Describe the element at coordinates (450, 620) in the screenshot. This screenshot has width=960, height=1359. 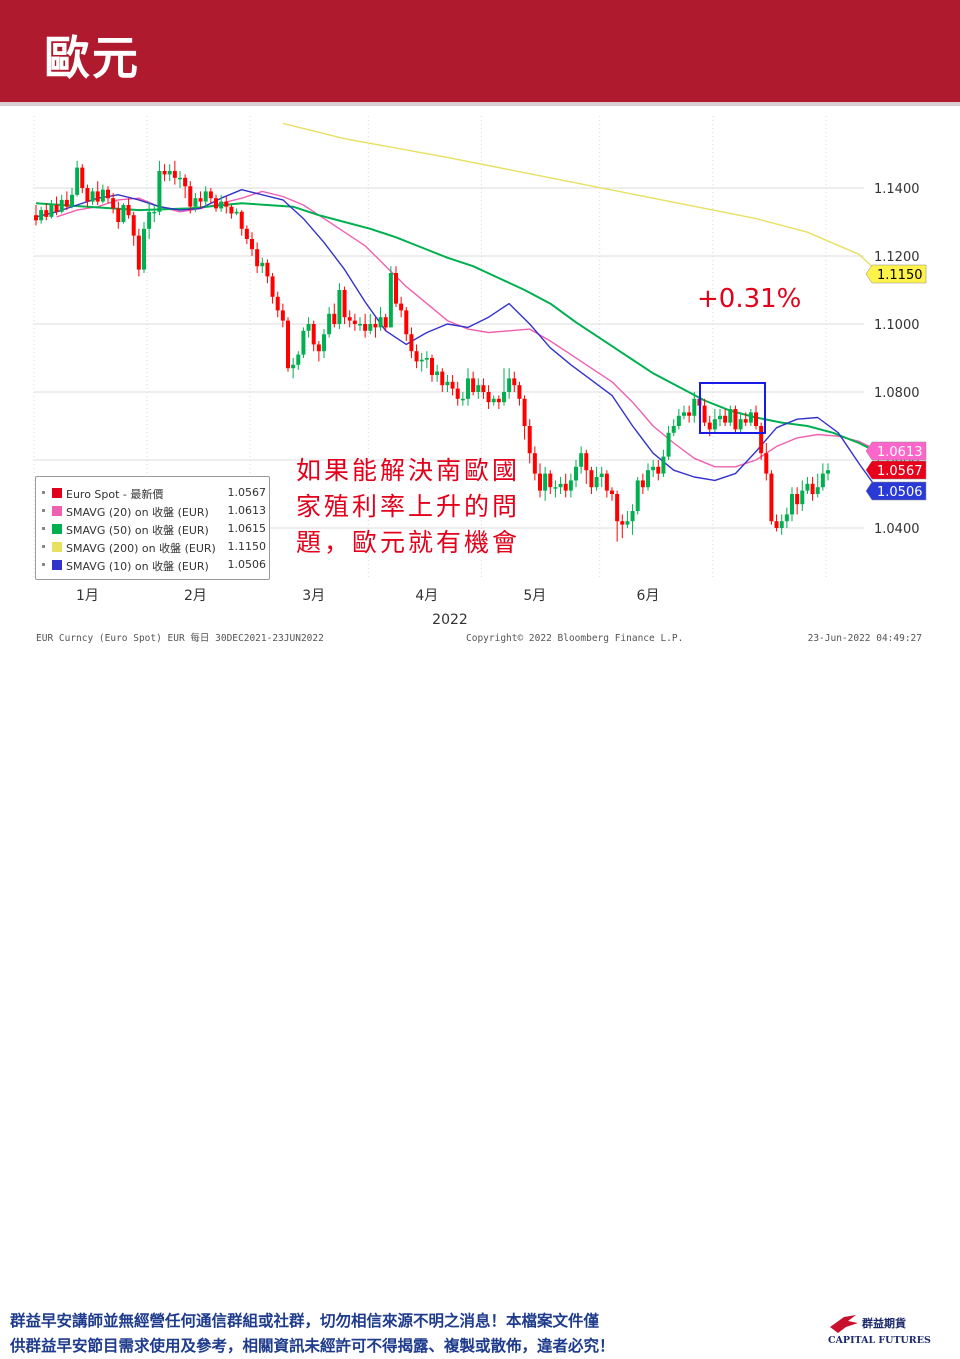
I see `x-axis-label: 2022` at that location.